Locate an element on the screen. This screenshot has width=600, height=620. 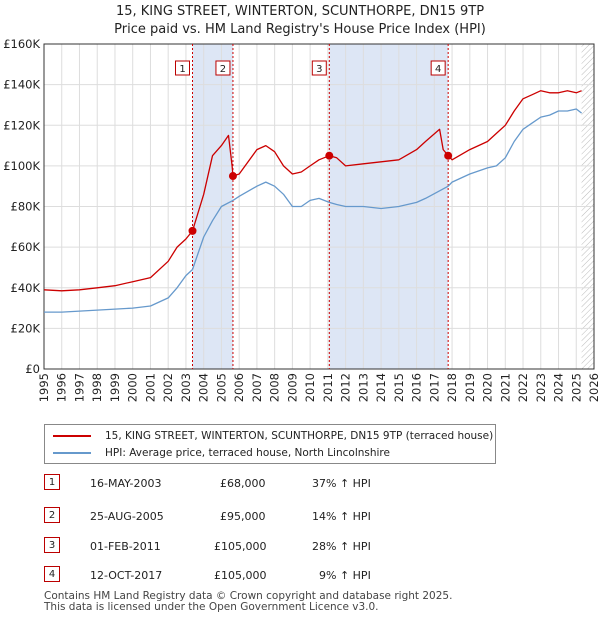
transaction-row: 3 01-FEB-2011 £105,000 28% ↑ HPI is located at coordinates (254, 547).